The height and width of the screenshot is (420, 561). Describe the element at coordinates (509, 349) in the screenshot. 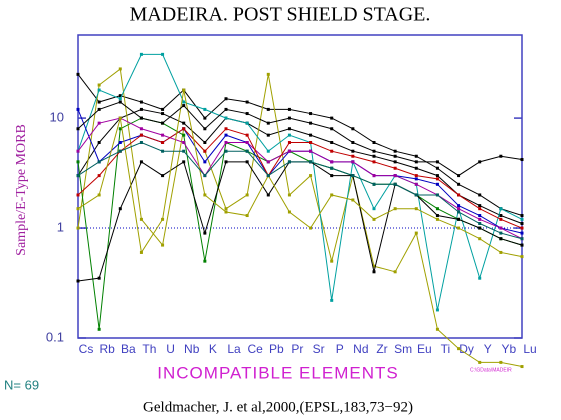

I see `x-tick-label: Yb` at that location.